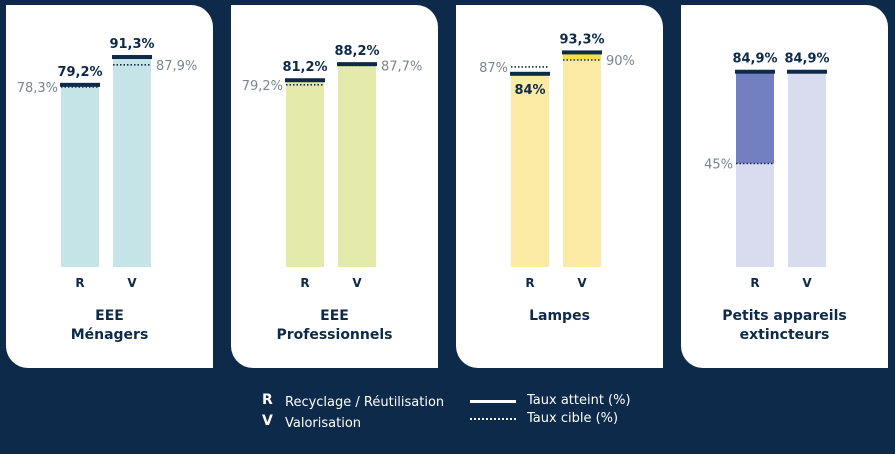  I want to click on actual-value-label-v: 88,2%, so click(356, 51).